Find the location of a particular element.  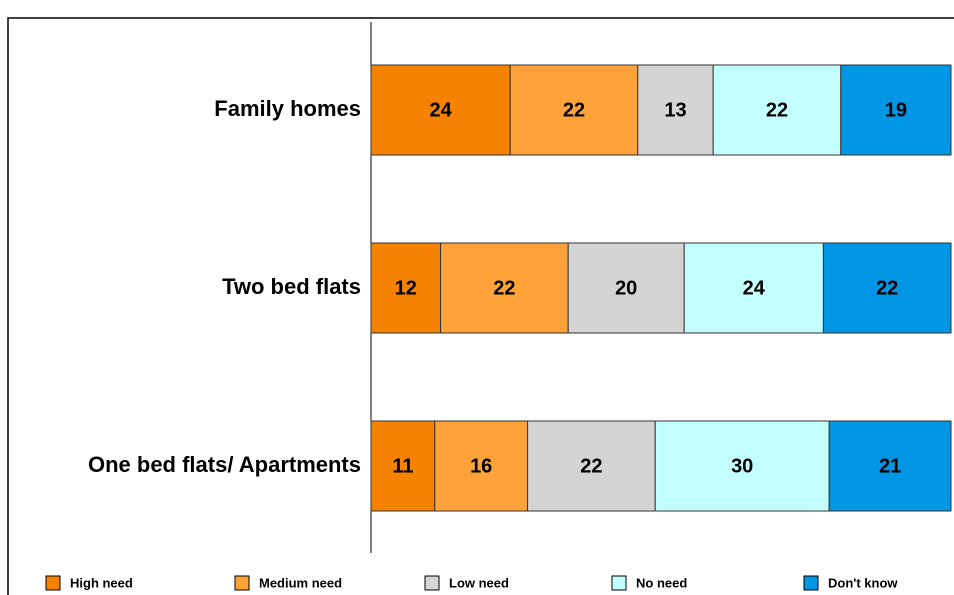

data-label: 30 is located at coordinates (742, 466).